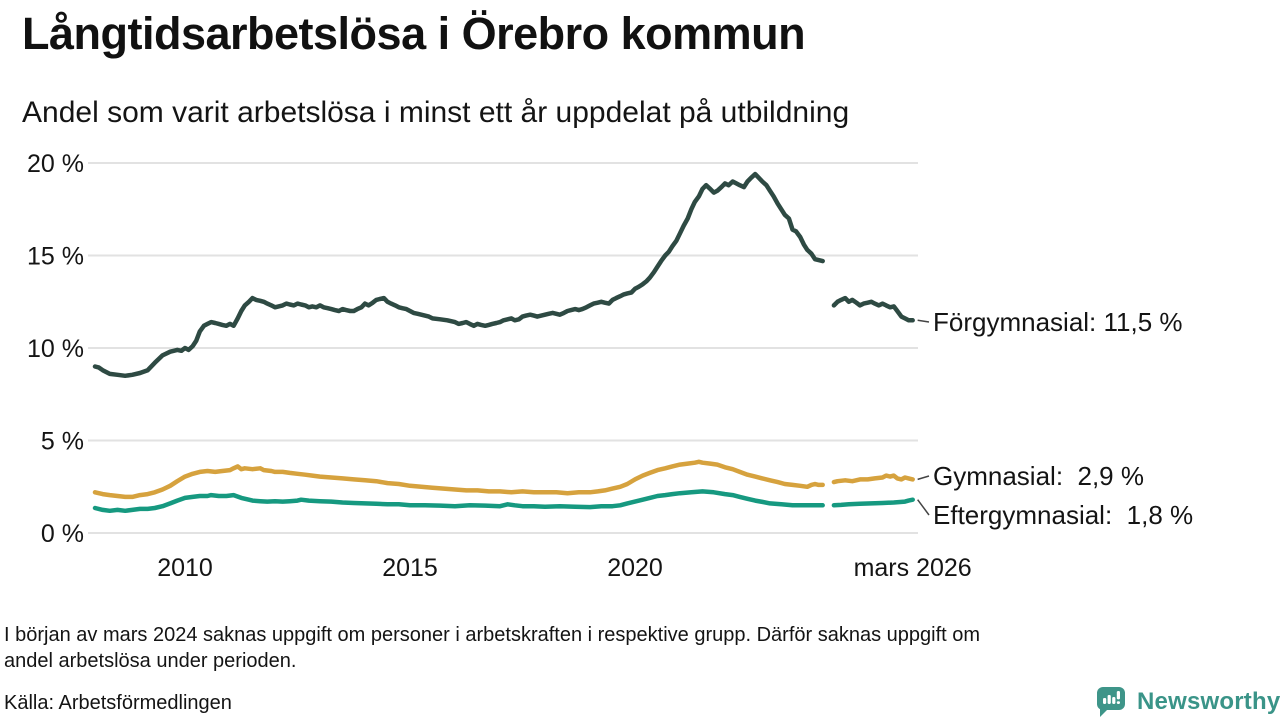 The image size is (1280, 720). Describe the element at coordinates (1111, 702) in the screenshot. I see `newsworthy-chart-bubble-icon` at that location.